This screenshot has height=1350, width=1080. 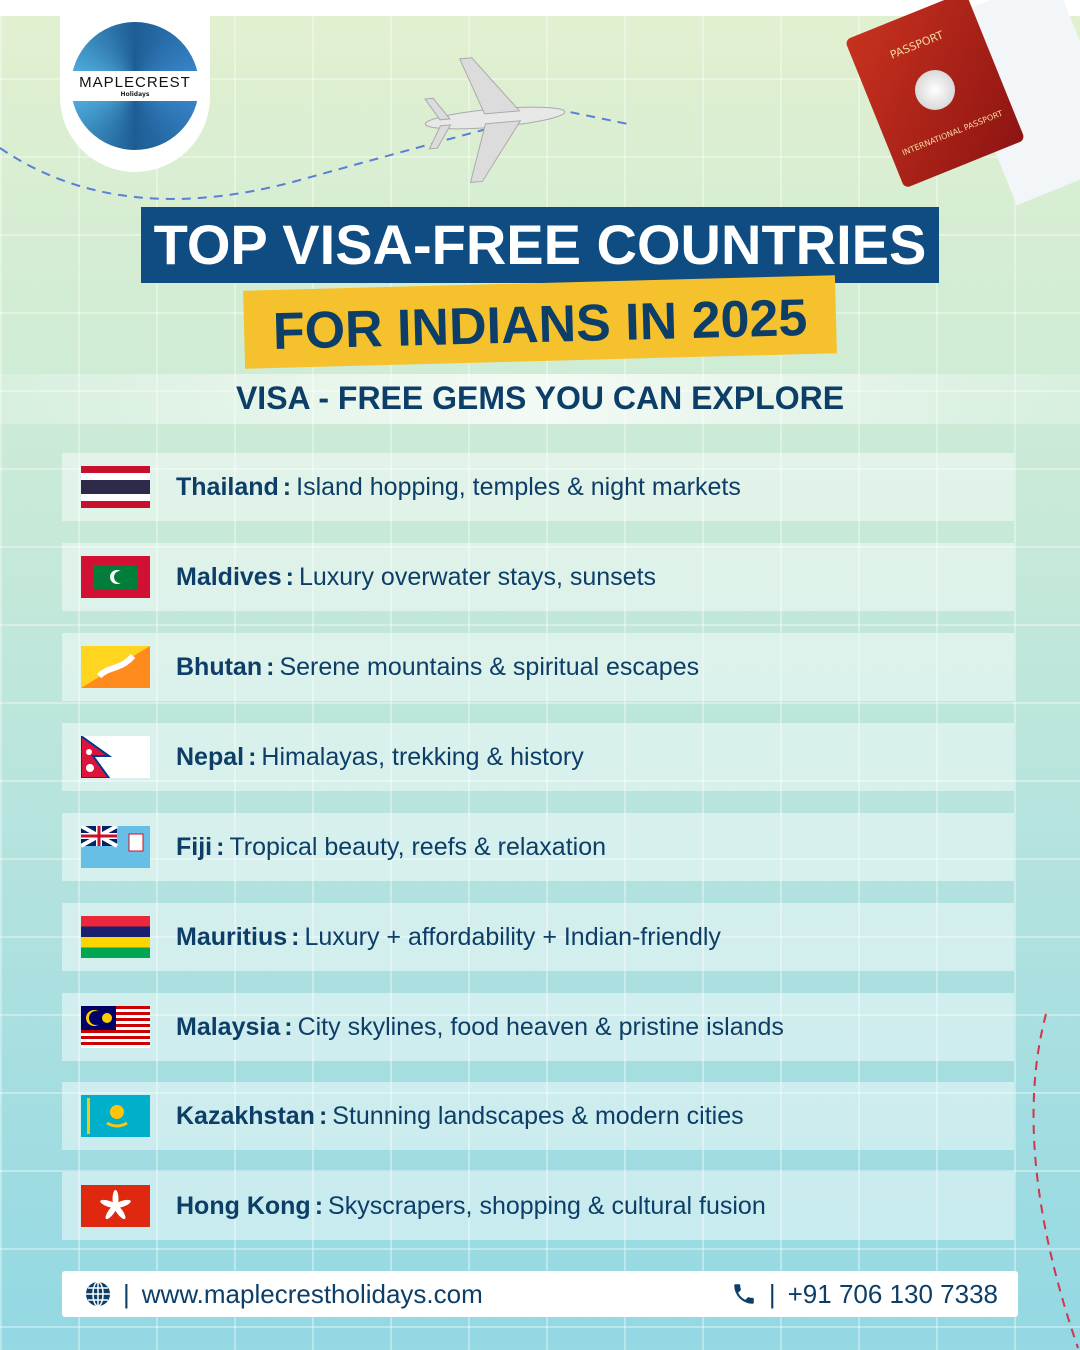 What do you see at coordinates (245, 1115) in the screenshot?
I see `country-name: Kazakhstan` at bounding box center [245, 1115].